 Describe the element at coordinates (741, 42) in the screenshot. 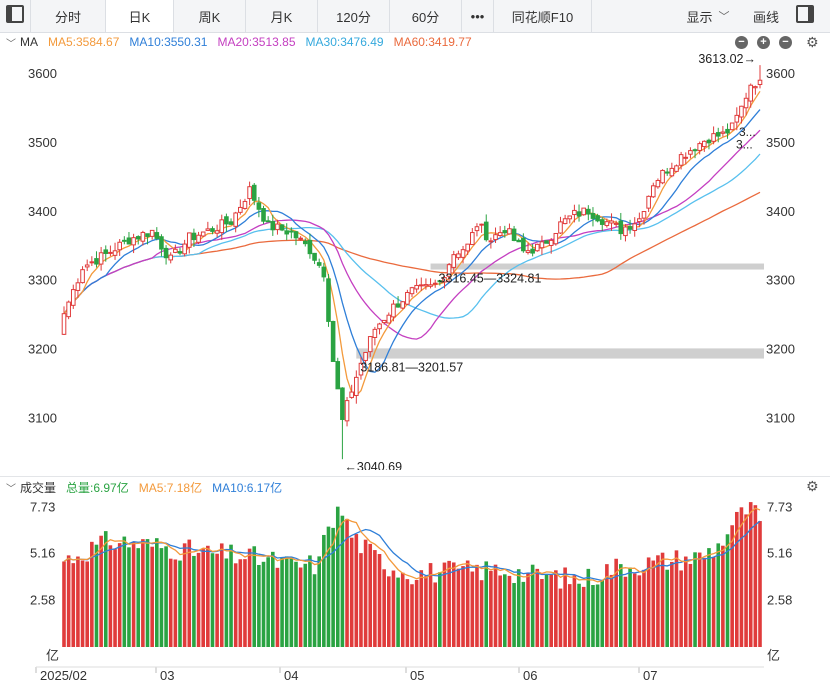

I see `minus-icon: −` at that location.